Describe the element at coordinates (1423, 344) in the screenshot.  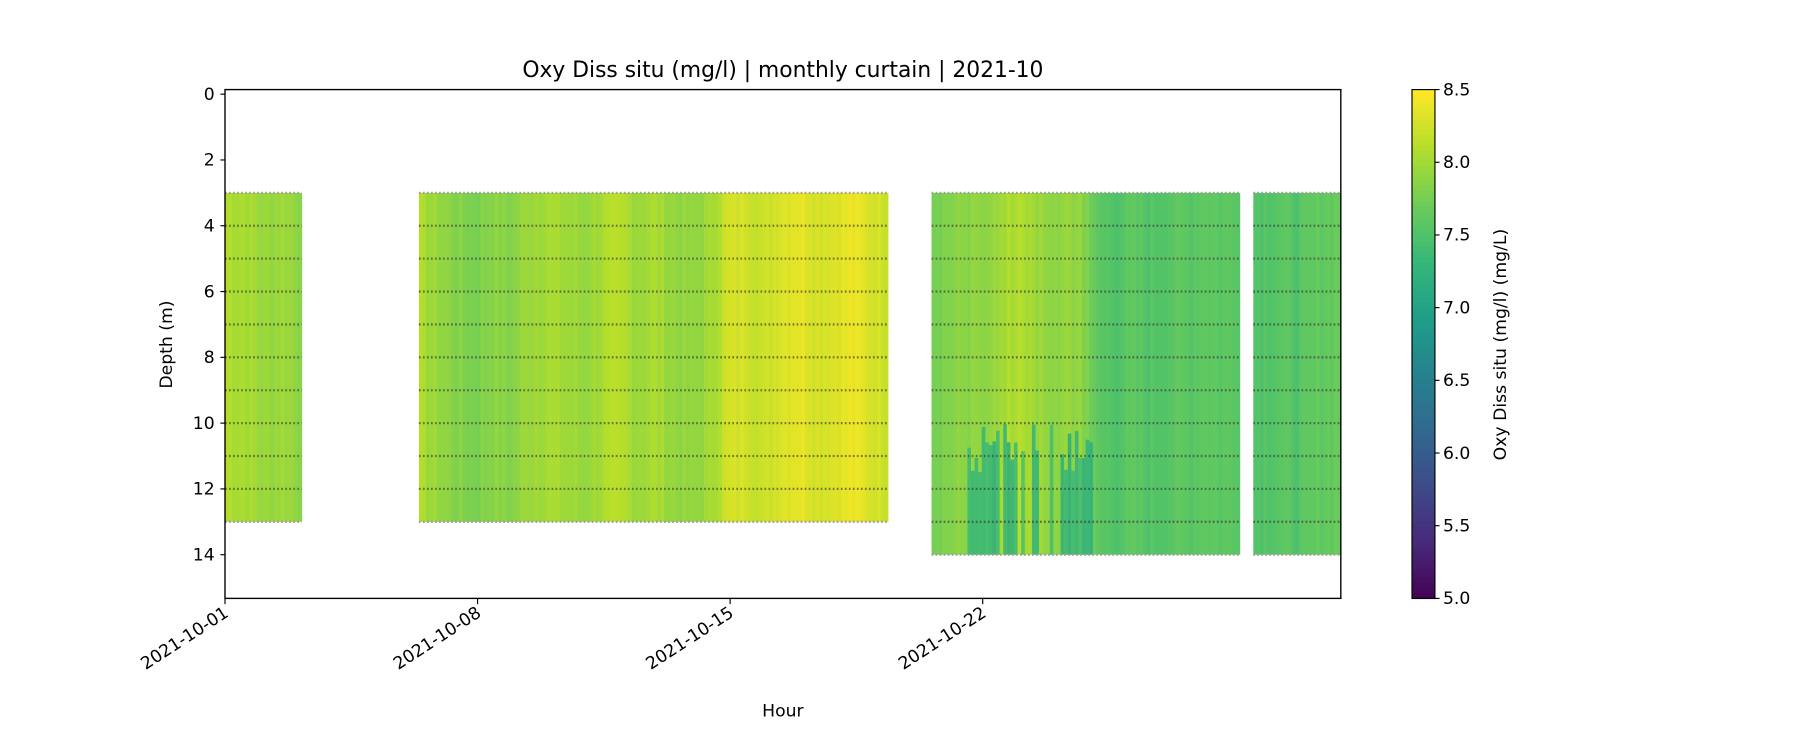
I see `colorbar-frame` at that location.